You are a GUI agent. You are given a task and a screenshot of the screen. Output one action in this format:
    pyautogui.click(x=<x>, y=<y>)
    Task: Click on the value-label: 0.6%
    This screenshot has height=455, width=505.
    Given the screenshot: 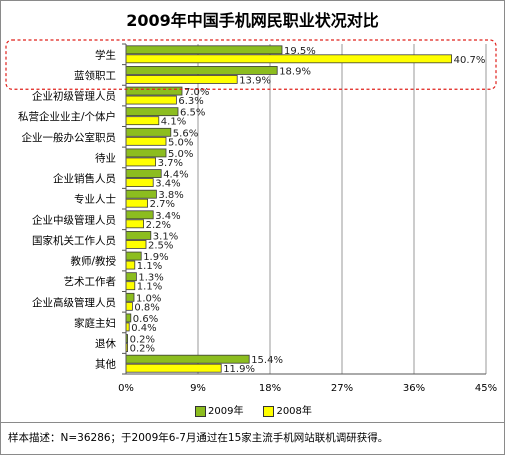 What is the action you would take?
    pyautogui.click(x=145, y=319)
    